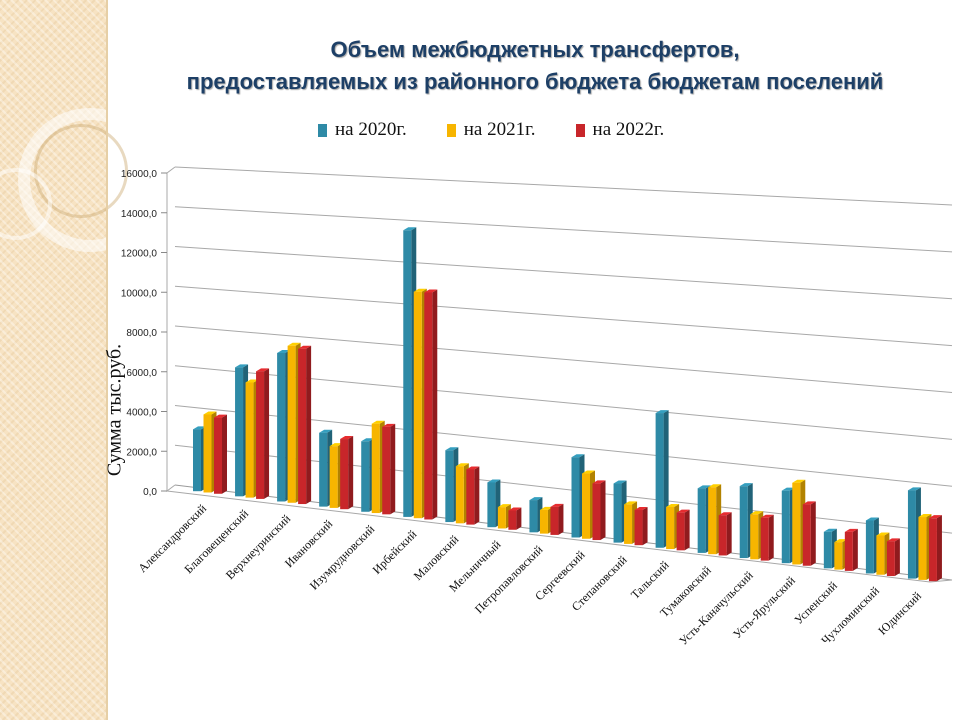 This screenshot has width=960, height=720. Describe the element at coordinates (322, 130) in the screenshot. I see `legend-swatch-2020` at that location.